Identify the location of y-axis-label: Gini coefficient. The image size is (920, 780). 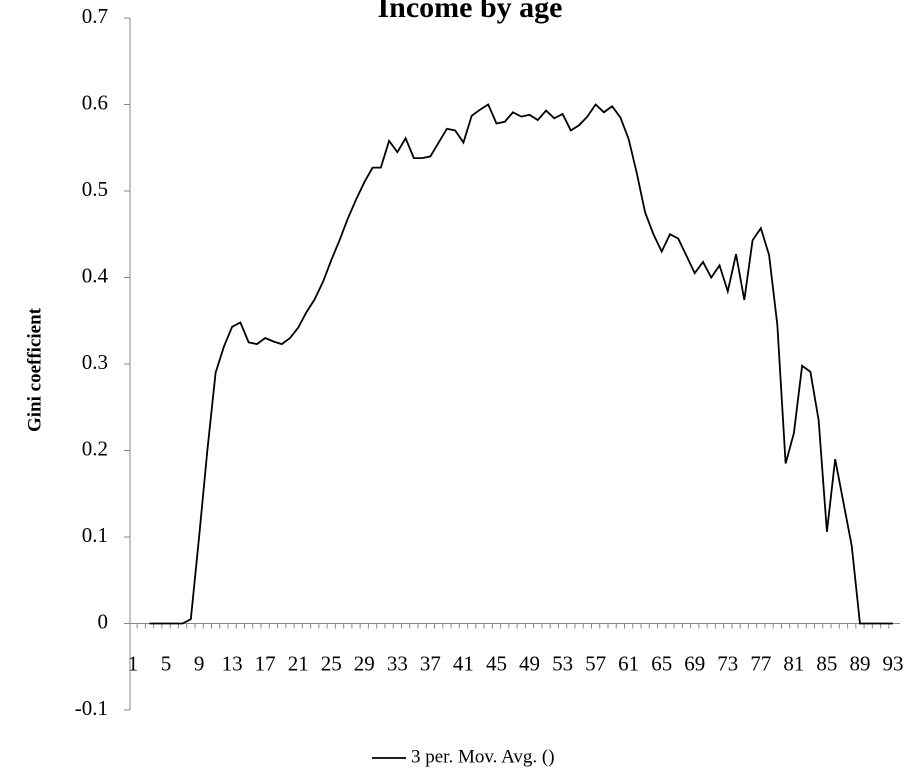
(34, 369).